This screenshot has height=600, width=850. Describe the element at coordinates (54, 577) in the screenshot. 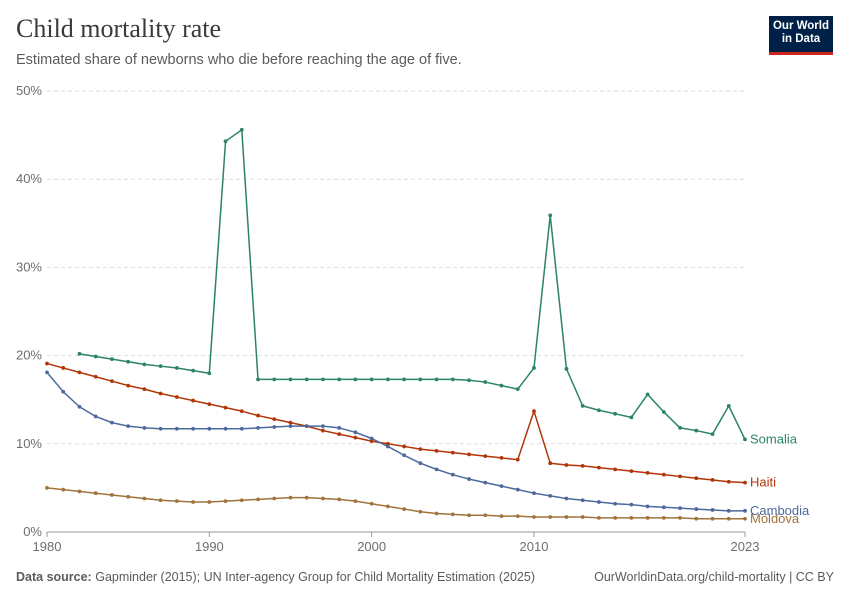

I see `data-source-label: Data source:` at that location.